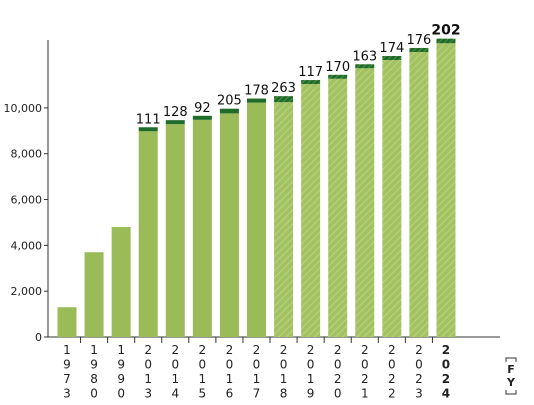 This screenshot has height=405, width=534. What do you see at coordinates (229, 101) in the screenshot?
I see `bar-data-label: 205` at bounding box center [229, 101].